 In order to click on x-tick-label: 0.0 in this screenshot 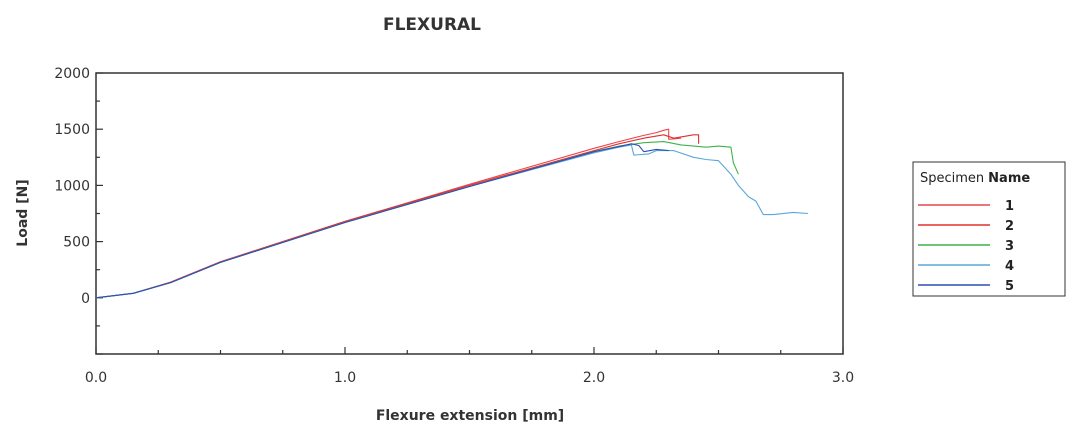, I will do `click(96, 378)`.